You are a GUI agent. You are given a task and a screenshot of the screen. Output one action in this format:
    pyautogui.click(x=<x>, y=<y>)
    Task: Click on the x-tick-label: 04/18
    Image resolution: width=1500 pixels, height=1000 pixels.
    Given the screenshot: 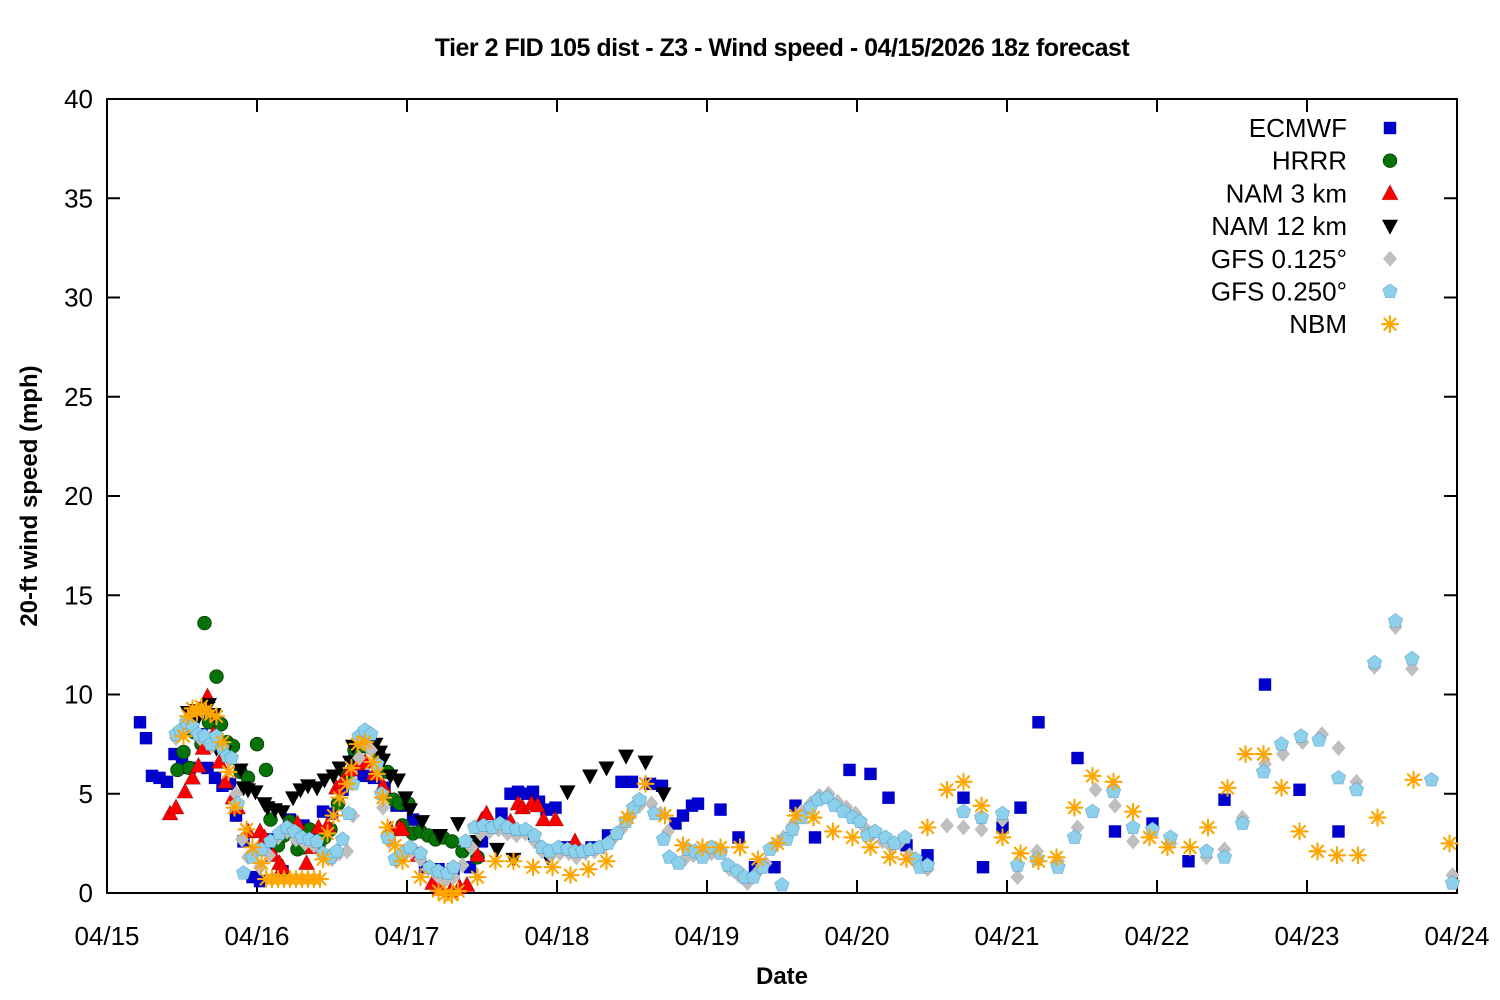 What is the action you would take?
    pyautogui.click(x=556, y=936)
    